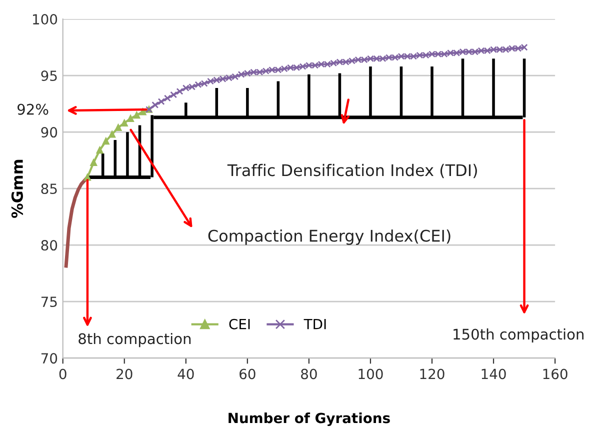 This screenshot has width=593, height=433. What do you see at coordinates (315, 324) in the screenshot?
I see `legend-label: TDI` at bounding box center [315, 324].